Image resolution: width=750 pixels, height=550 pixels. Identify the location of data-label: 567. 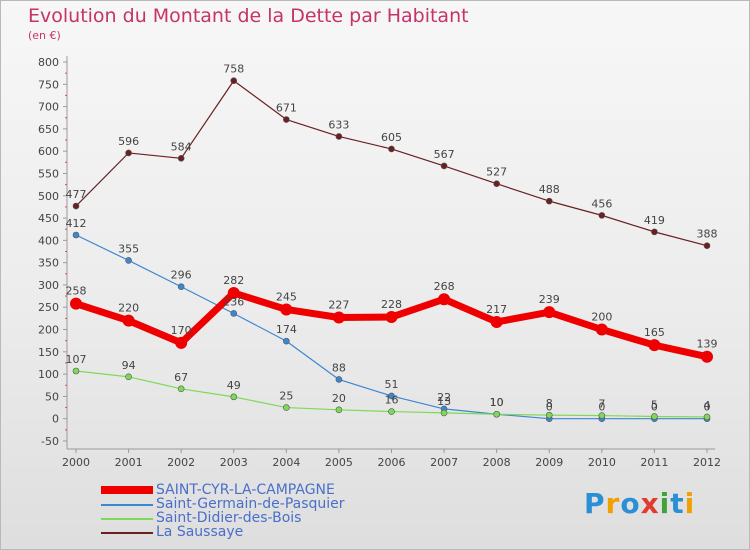
(444, 154).